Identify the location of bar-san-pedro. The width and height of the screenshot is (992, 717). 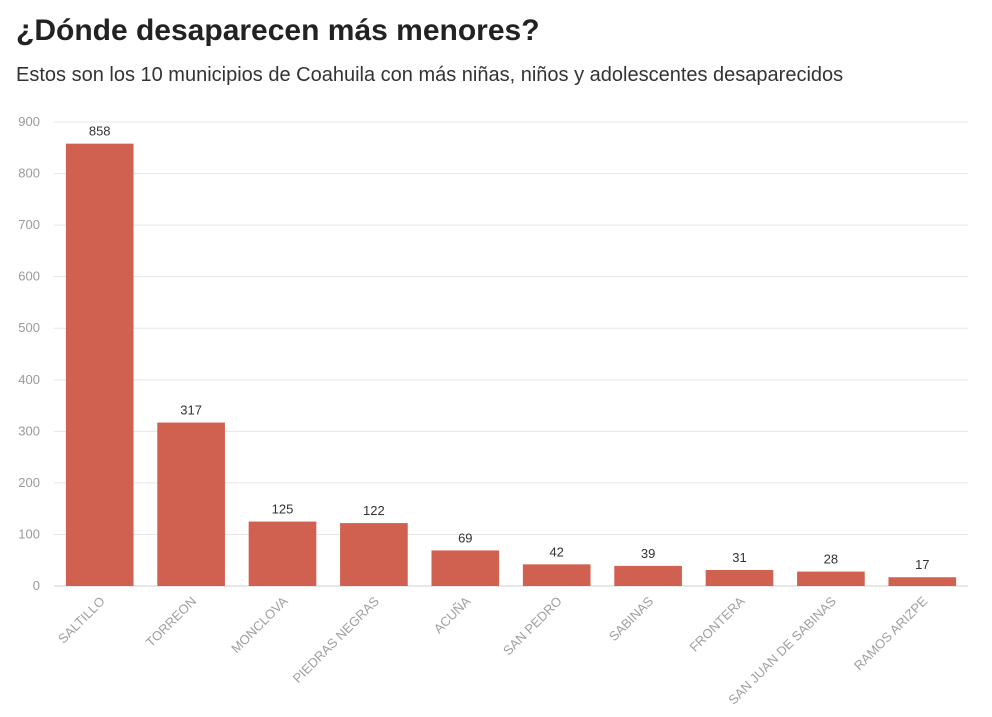
(556, 575).